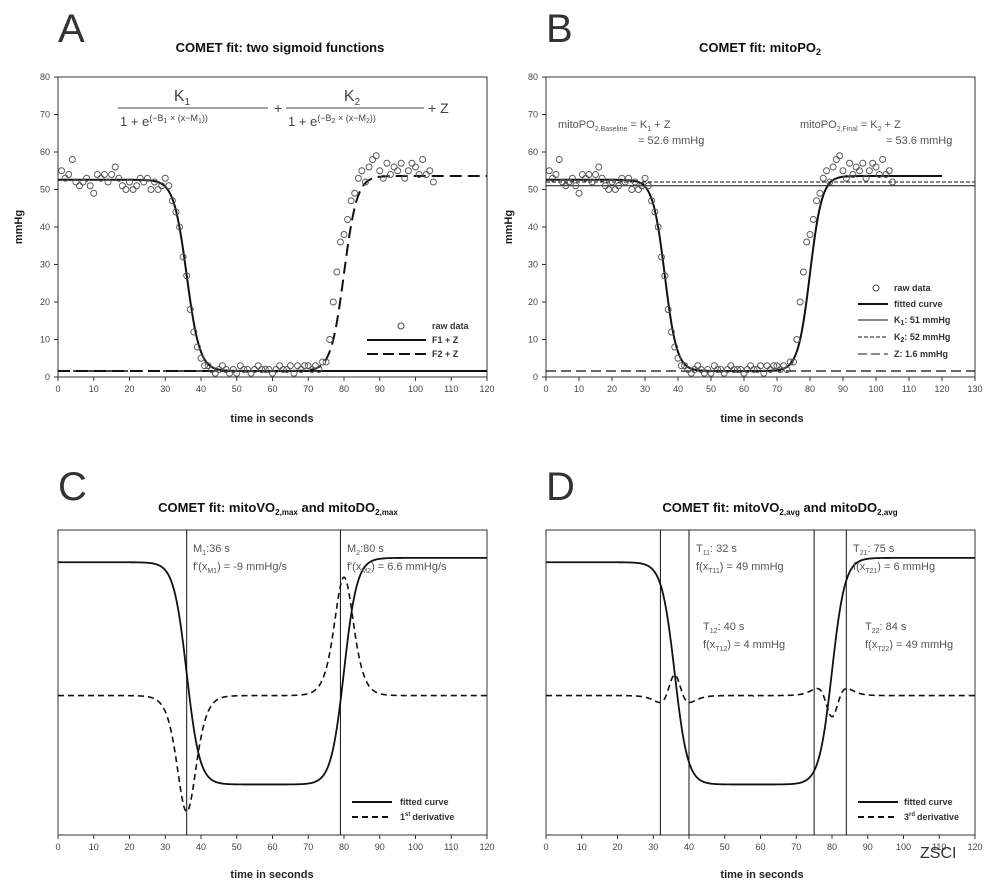  What do you see at coordinates (445, 354) in the screenshot?
I see `legend-f2: F2 + Z` at bounding box center [445, 354].